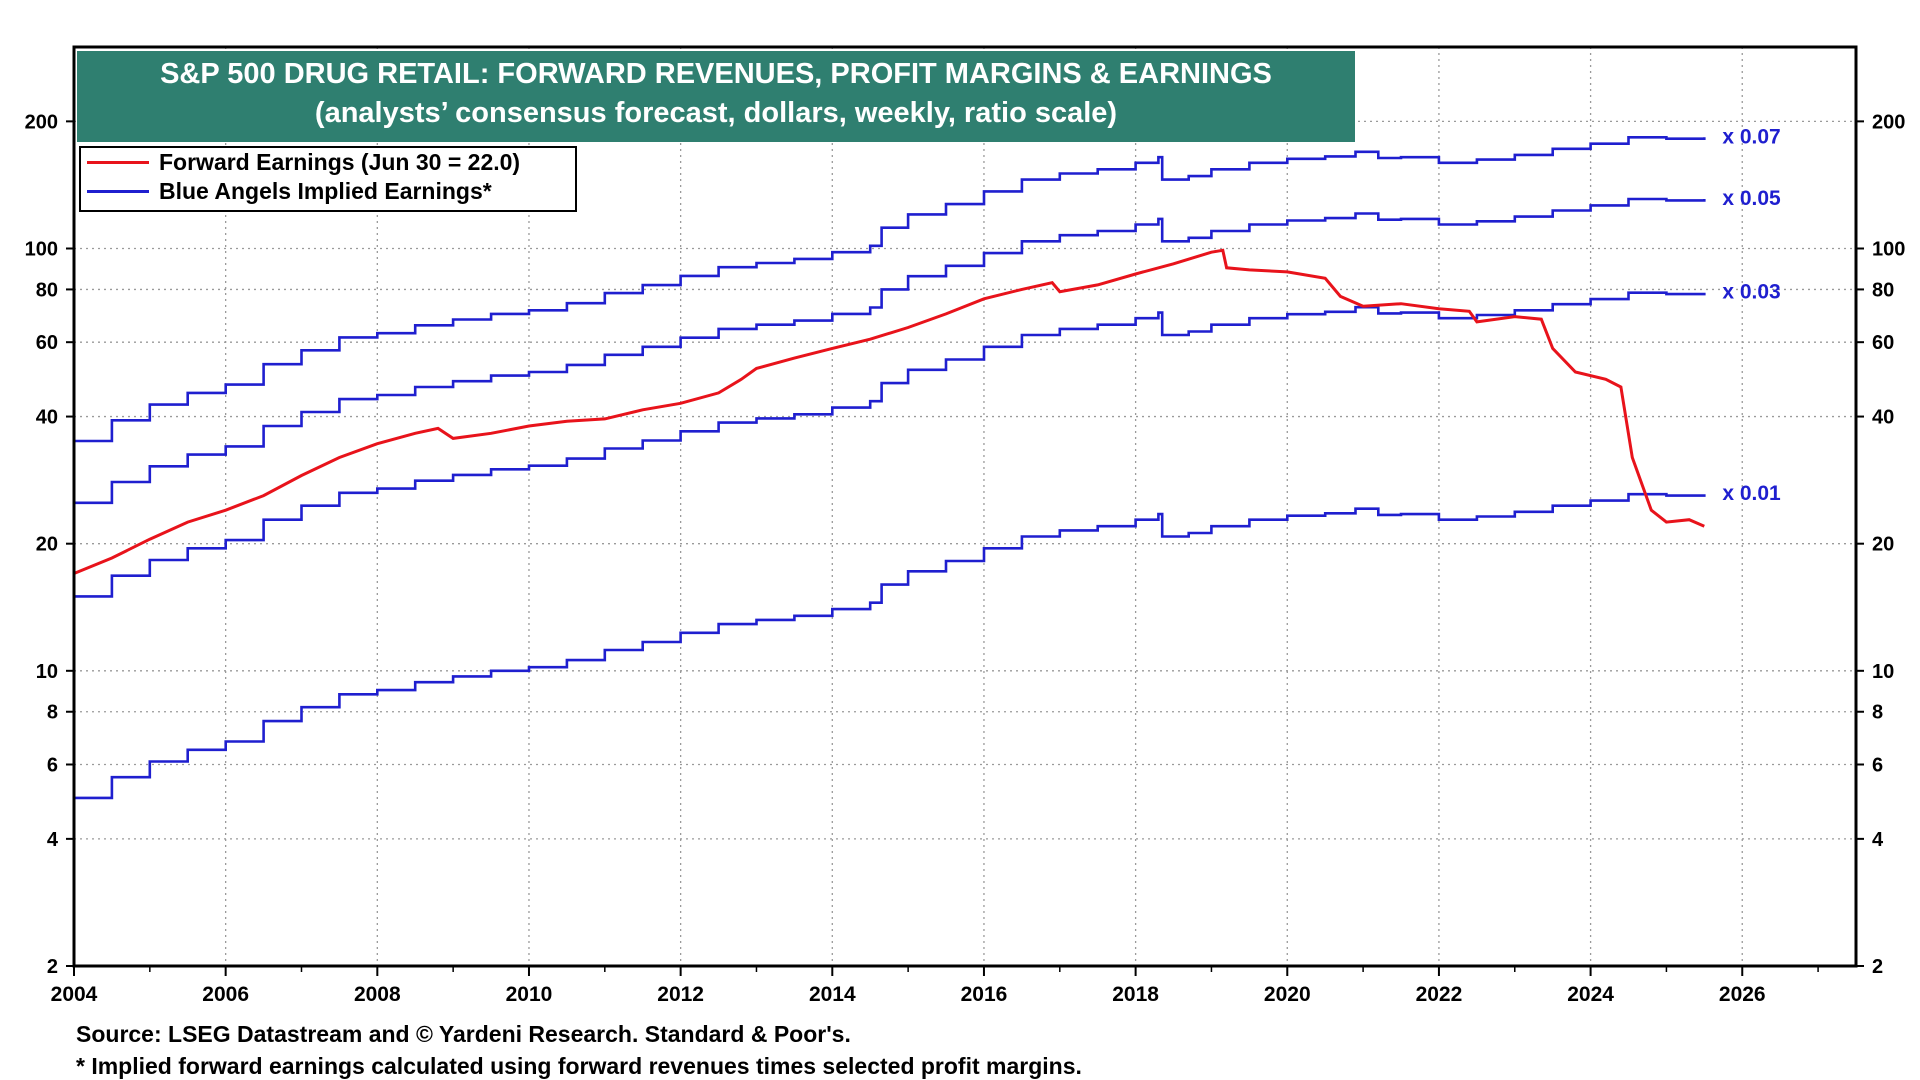 This screenshot has width=1920, height=1080. Describe the element at coordinates (1883, 290) in the screenshot. I see `y-tick-label-right: 80` at that location.